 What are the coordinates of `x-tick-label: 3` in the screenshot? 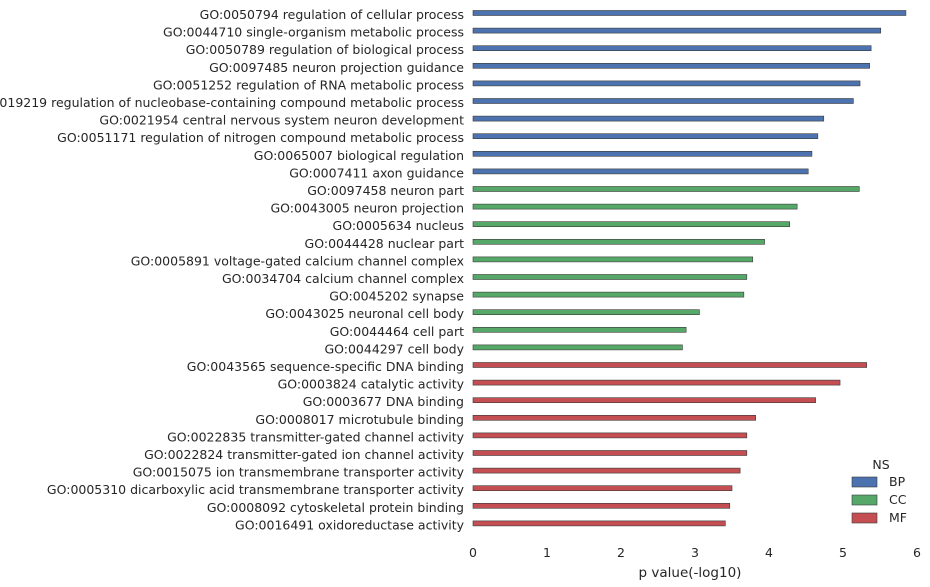 It's located at (695, 552).